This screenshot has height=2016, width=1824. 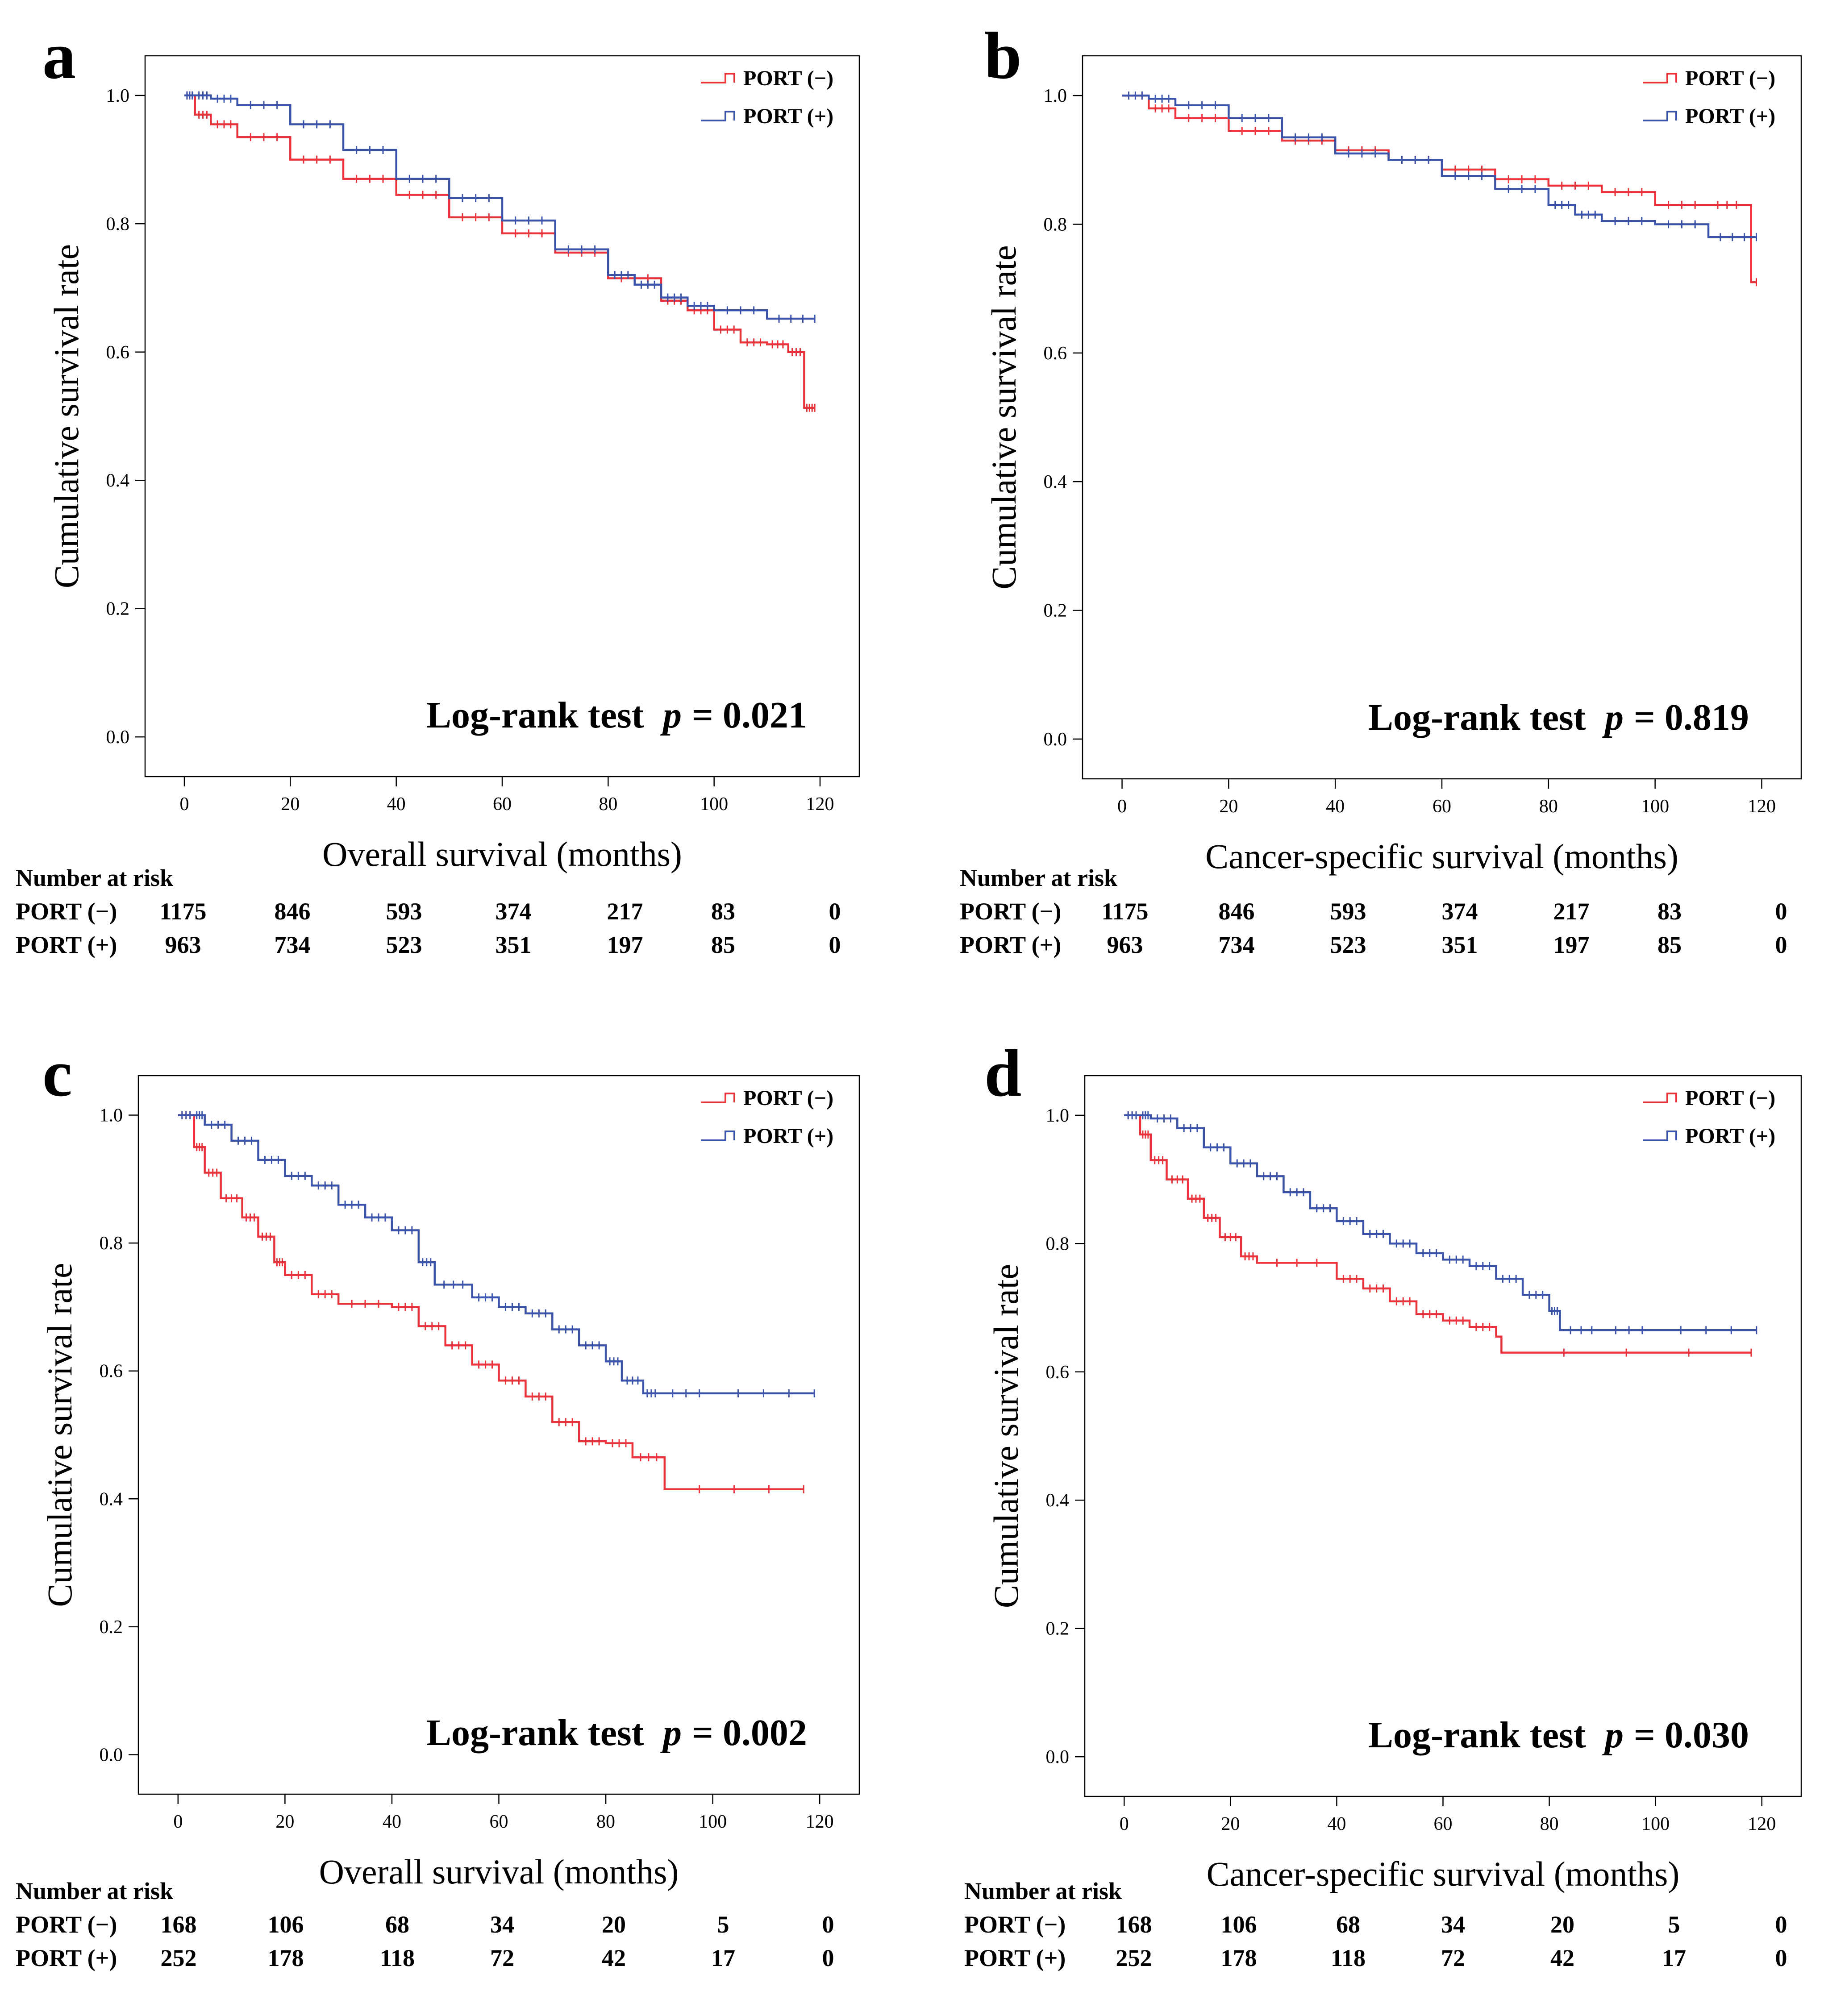 What do you see at coordinates (397, 1924) in the screenshot?
I see `risk-value: 68` at bounding box center [397, 1924].